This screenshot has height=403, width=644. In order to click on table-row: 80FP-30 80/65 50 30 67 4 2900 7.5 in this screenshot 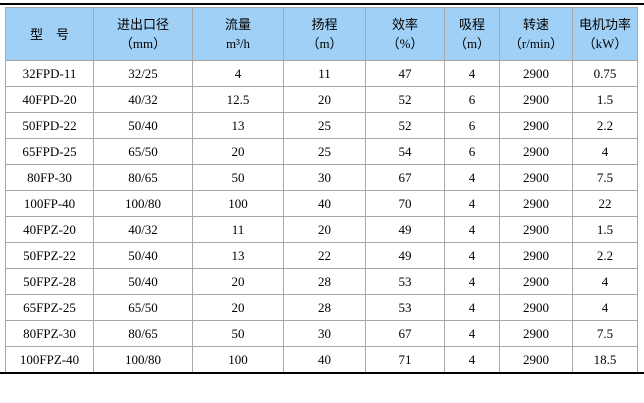, I will do `click(321, 177)`.